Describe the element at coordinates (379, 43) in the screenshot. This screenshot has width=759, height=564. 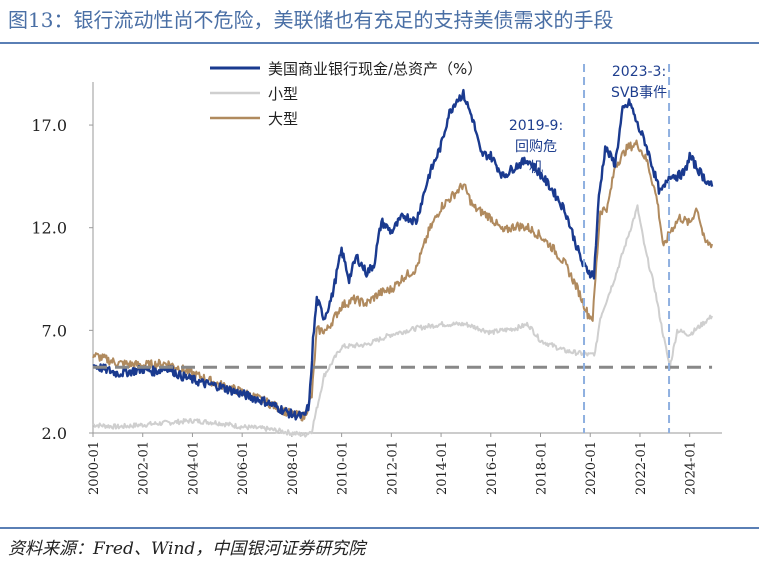
I see `title-divider` at that location.